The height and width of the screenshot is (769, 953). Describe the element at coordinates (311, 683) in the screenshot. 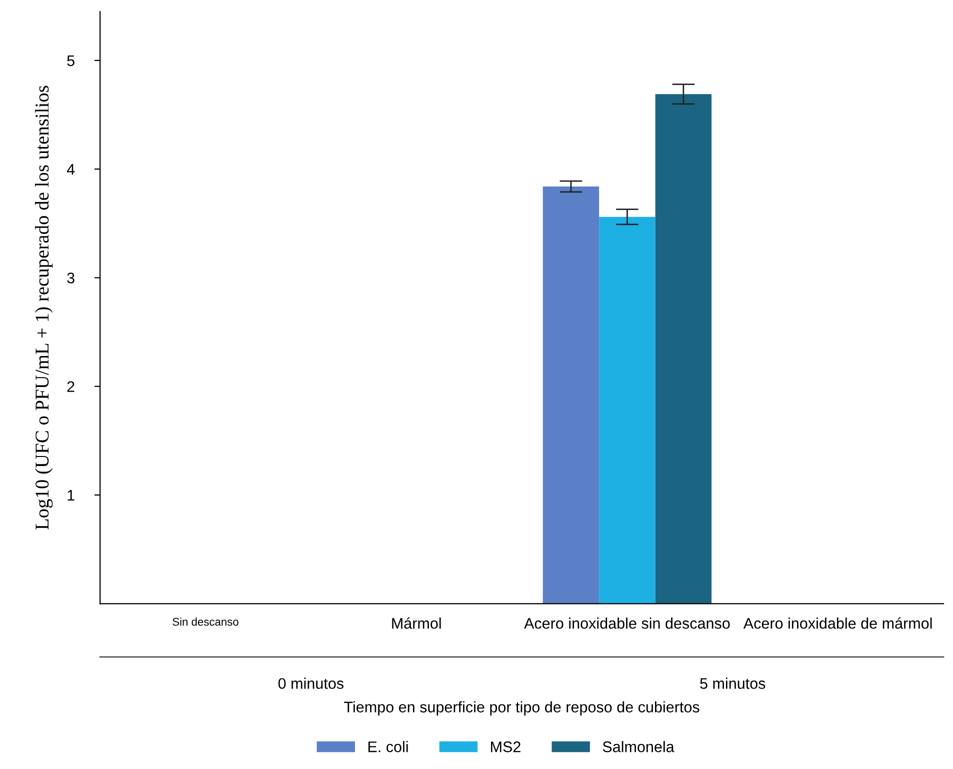

I see `text: 0 minutos` at that location.